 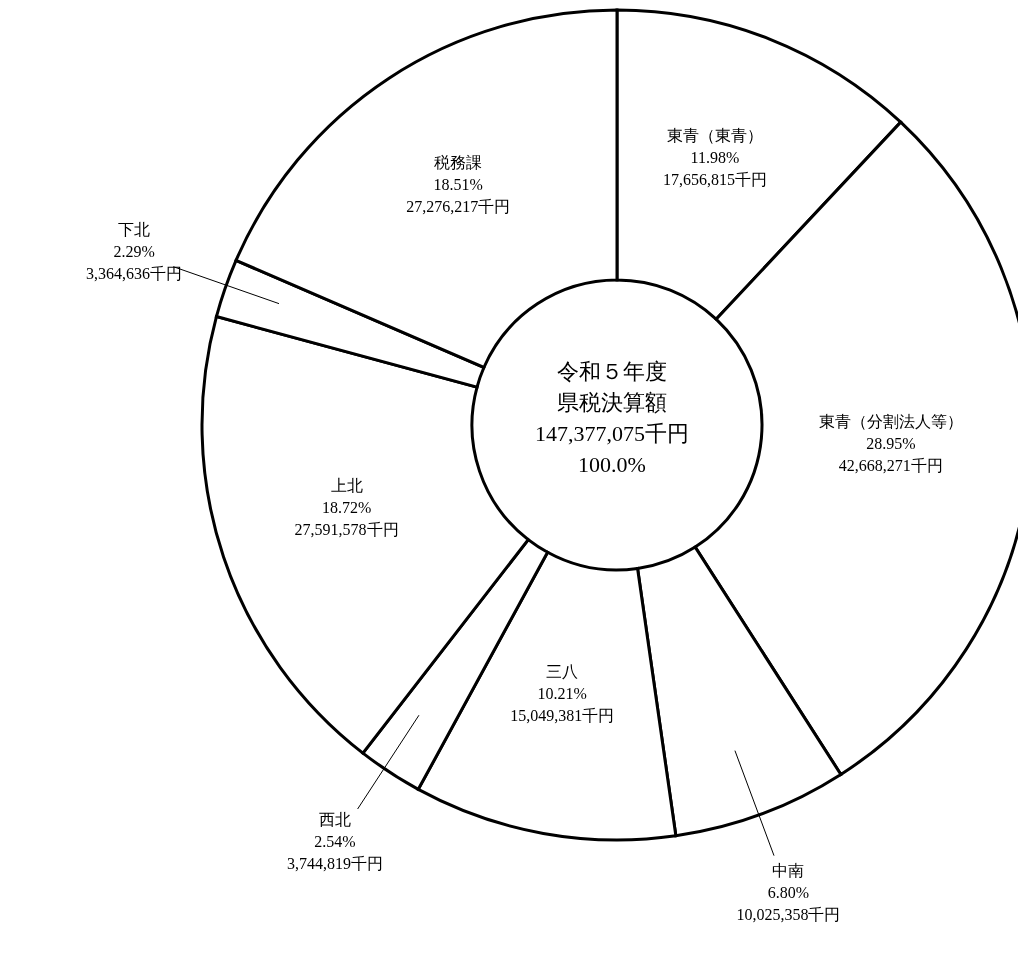 I want to click on text: 県税決算額, so click(x=612, y=402).